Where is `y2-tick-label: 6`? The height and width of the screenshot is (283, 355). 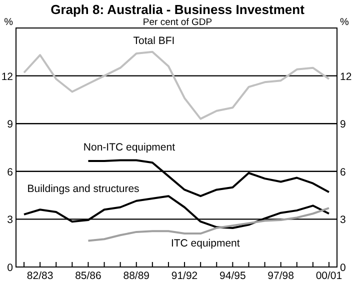
y2-tick-label: 6 is located at coordinates (343, 172).